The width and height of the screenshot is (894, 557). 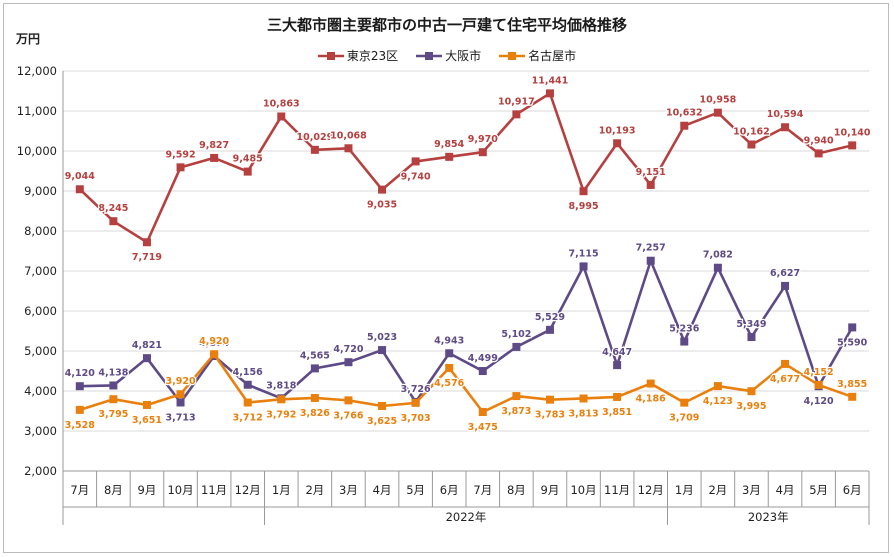 What do you see at coordinates (516, 101) in the screenshot?
I see `data-label-tokyo: 10,917` at bounding box center [516, 101].